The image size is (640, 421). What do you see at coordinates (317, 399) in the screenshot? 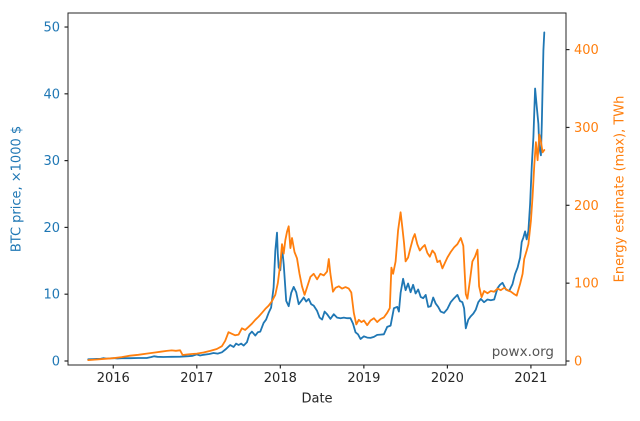
I see `x-axis-label: Date` at bounding box center [317, 399].